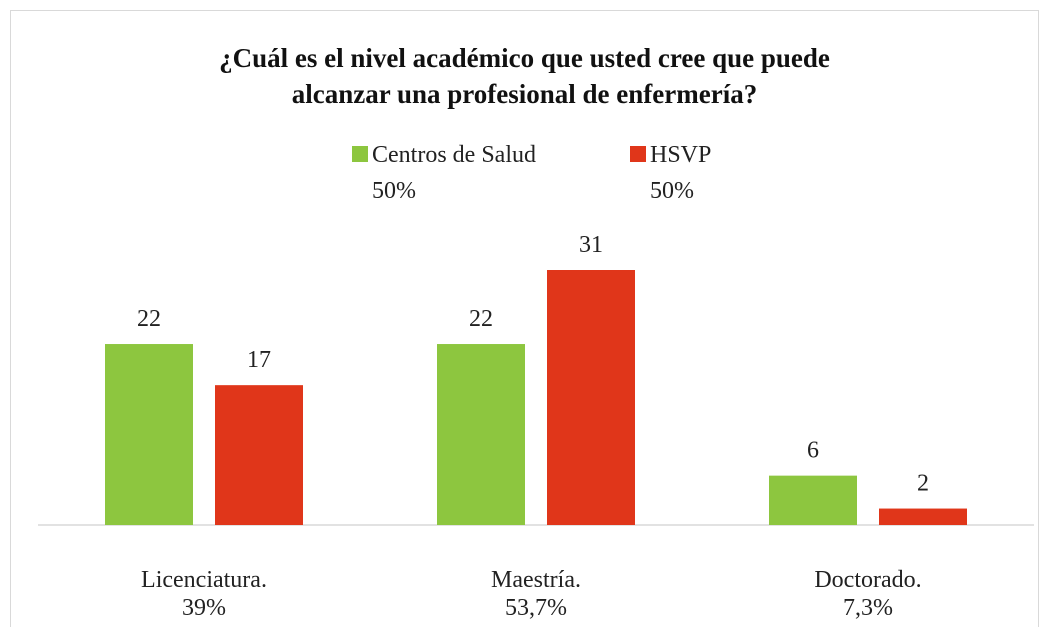 This screenshot has height=627, width=1049. I want to click on data-label: 17, so click(259, 360).